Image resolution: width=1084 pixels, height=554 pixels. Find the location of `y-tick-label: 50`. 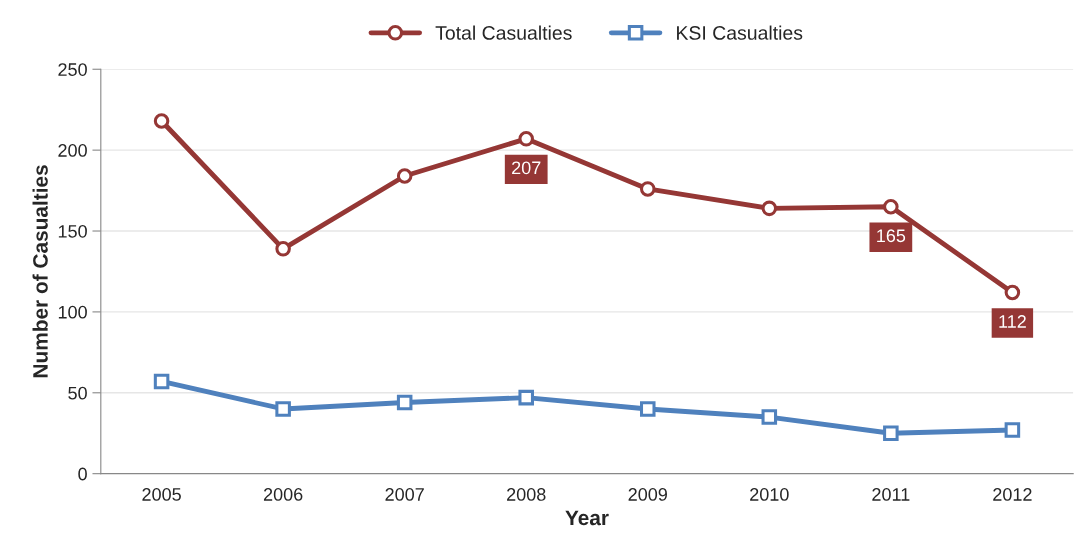

y-tick-label: 50 is located at coordinates (77, 393).